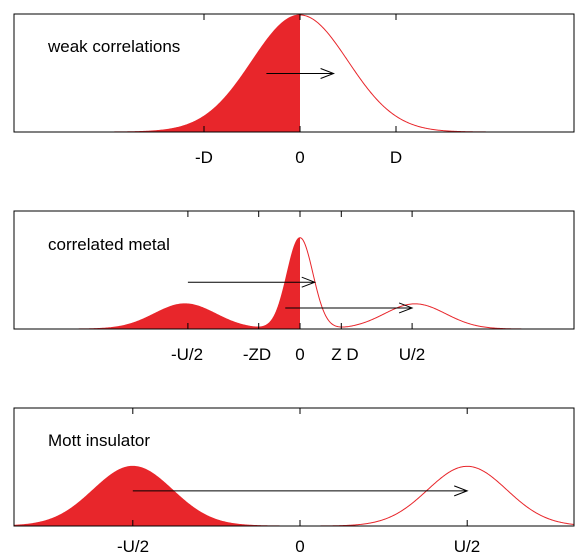 Image resolution: width=588 pixels, height=560 pixels. Describe the element at coordinates (99, 440) in the screenshot. I see `panel-label: Mott insulator` at that location.